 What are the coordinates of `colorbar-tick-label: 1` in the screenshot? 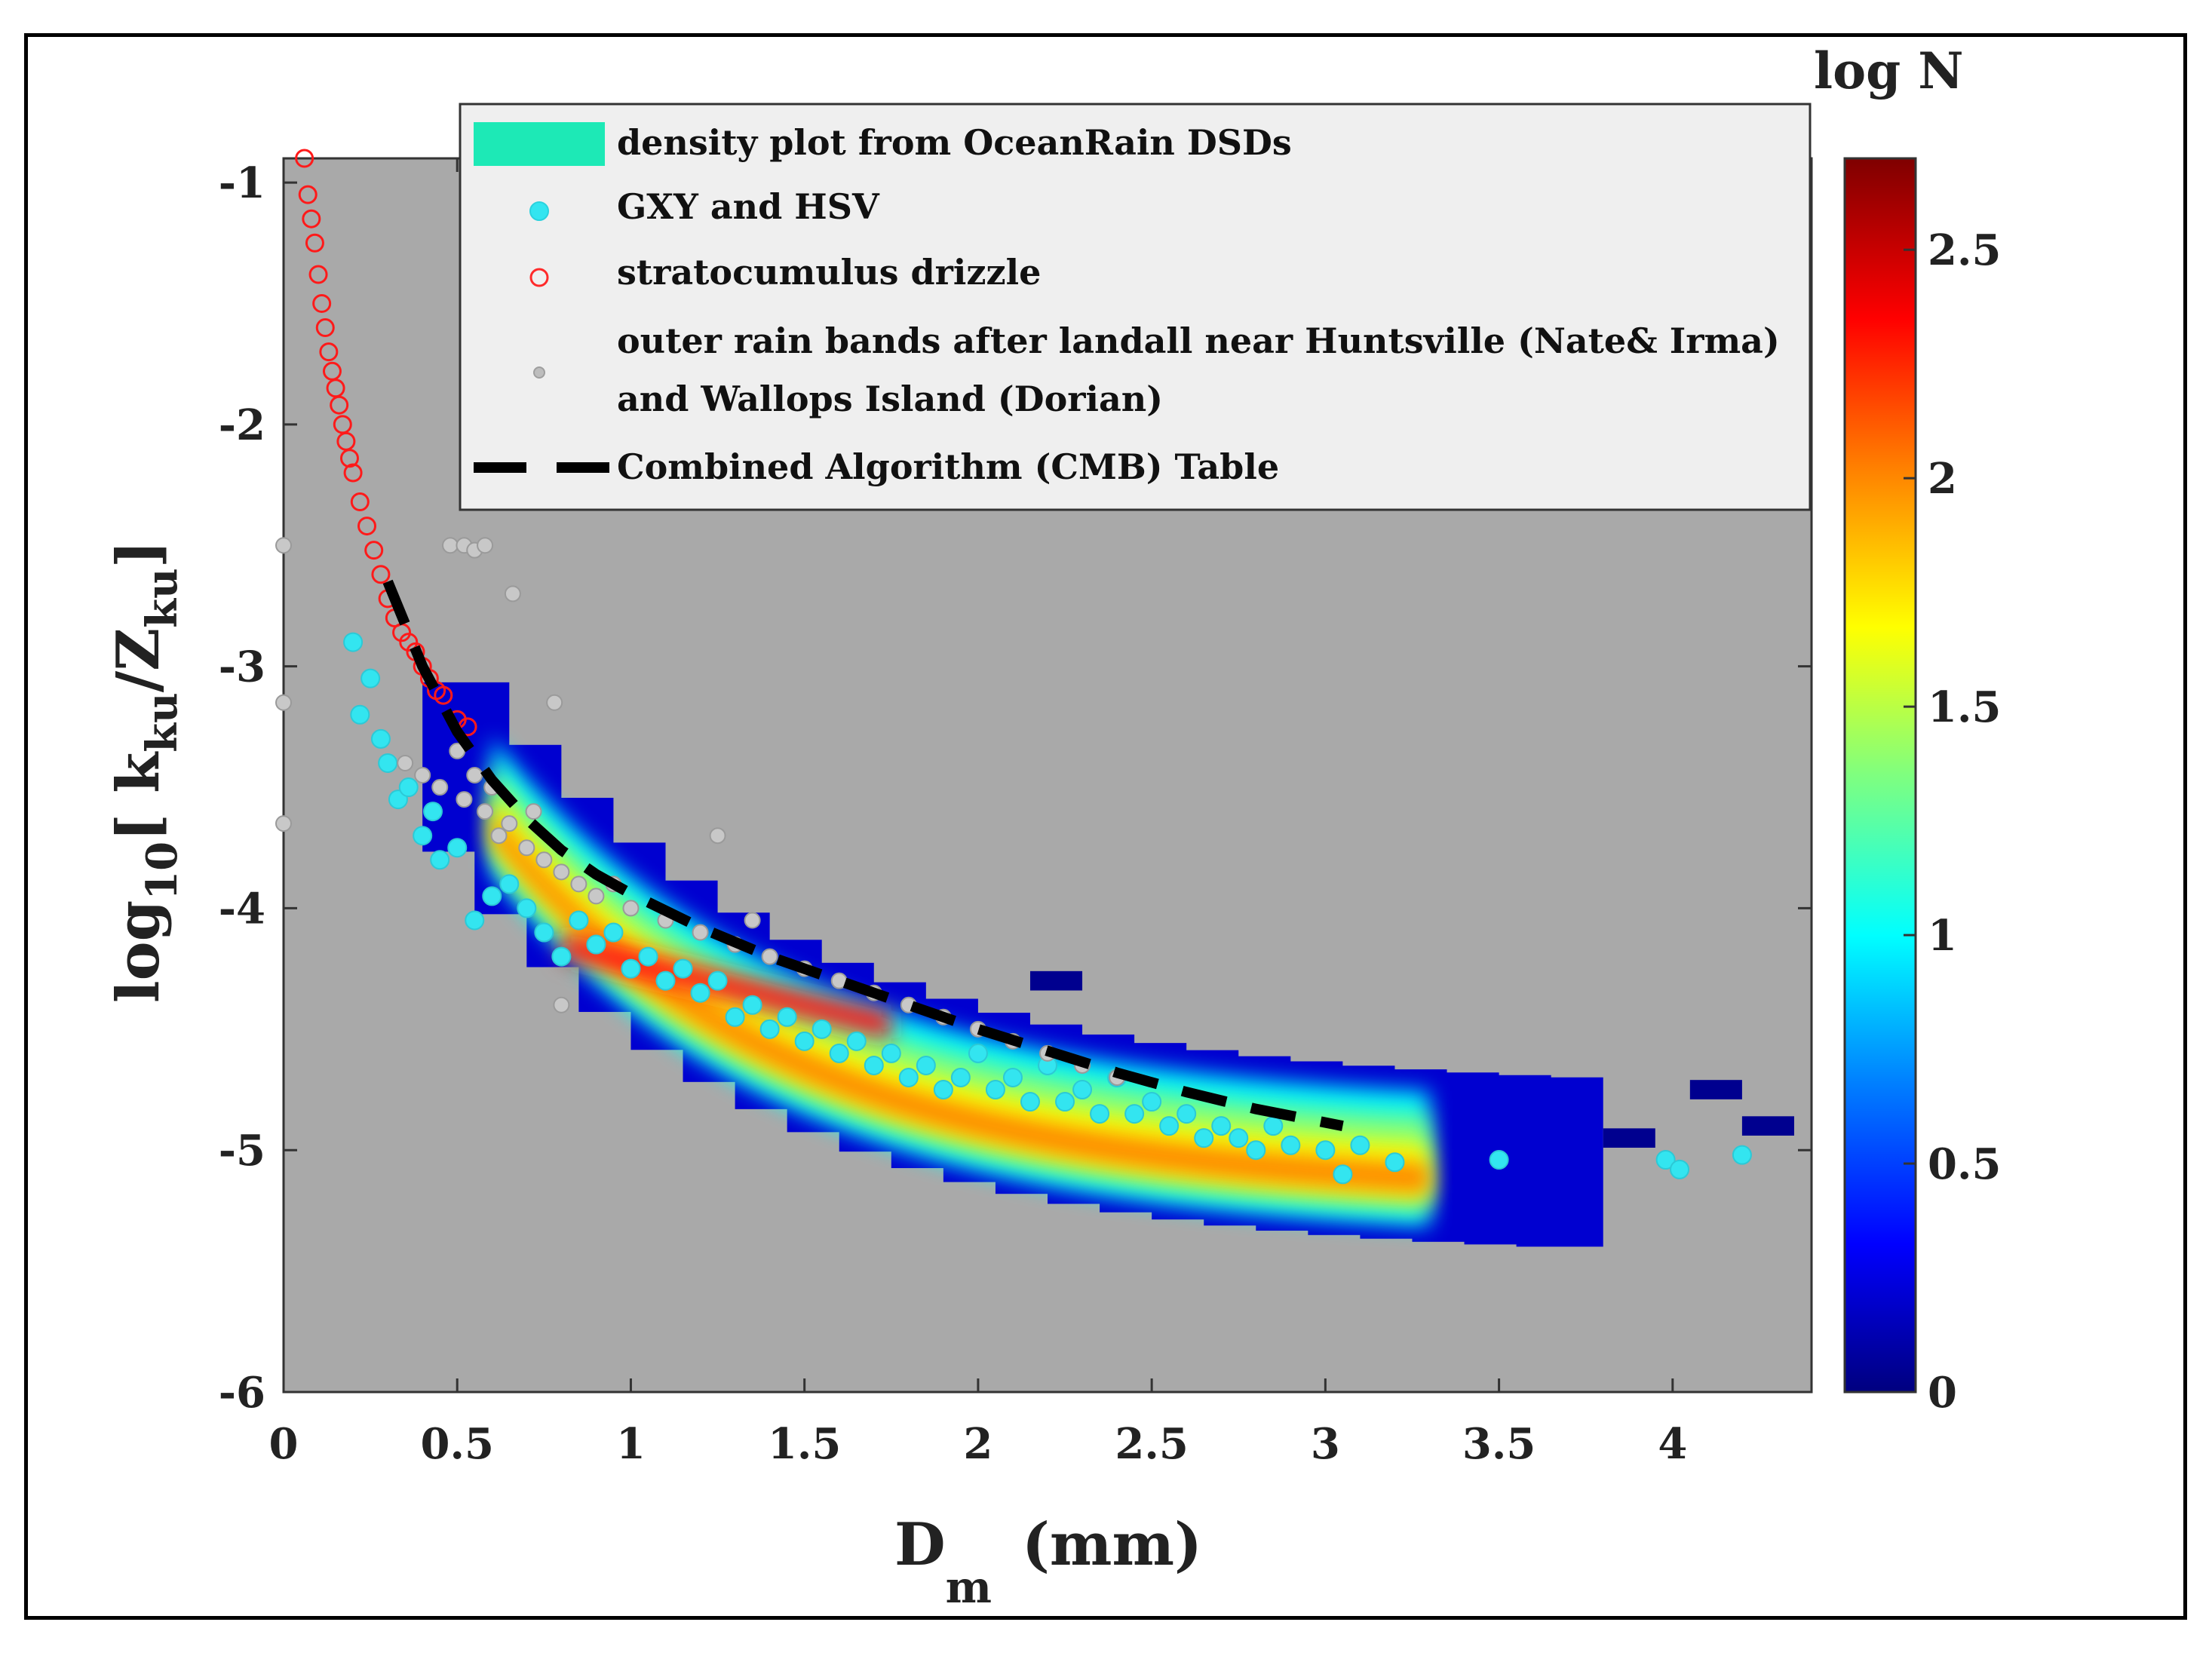 It's located at (1942, 936).